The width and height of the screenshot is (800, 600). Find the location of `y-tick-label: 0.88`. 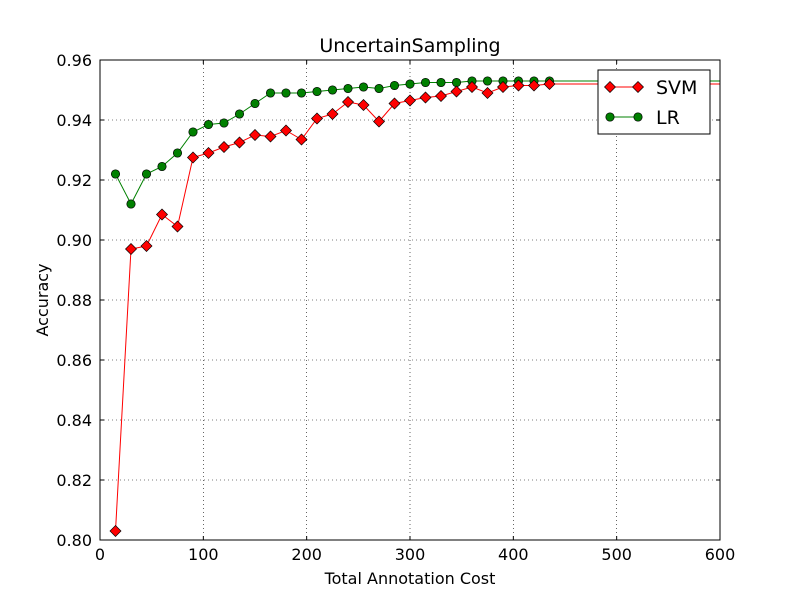

y-tick-label: 0.88 is located at coordinates (74, 300).